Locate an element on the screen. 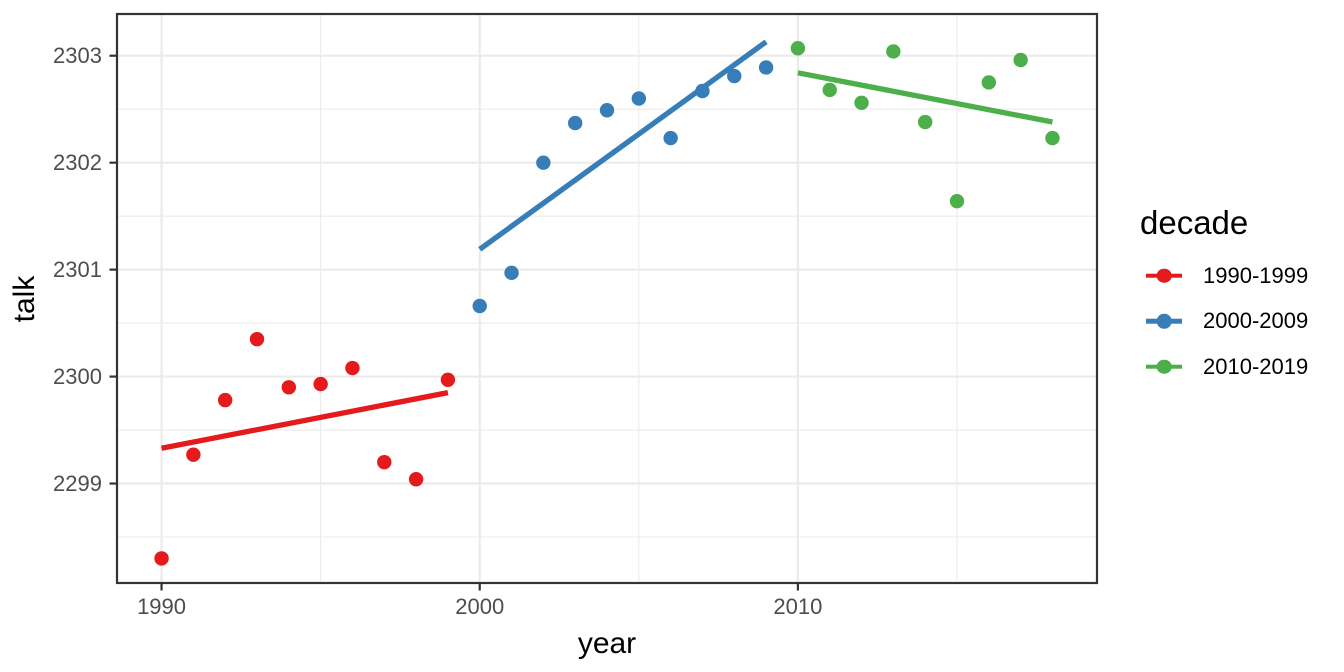 This screenshot has height=672, width=1344. legend-title: decade is located at coordinates (1194, 222).